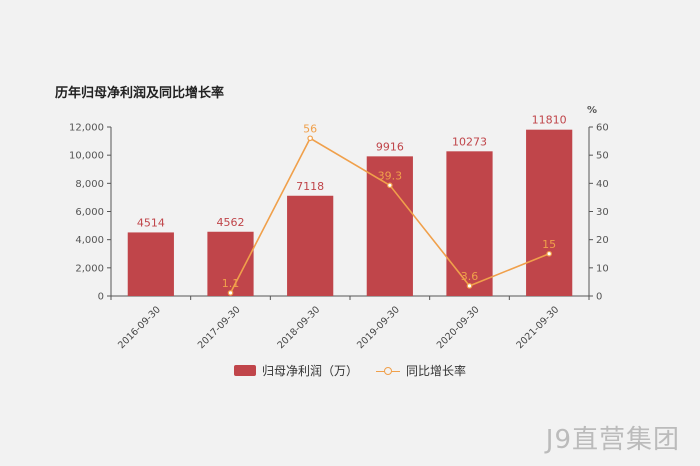  Describe the element at coordinates (310, 186) in the screenshot. I see `bar-value-label: 7118` at that location.